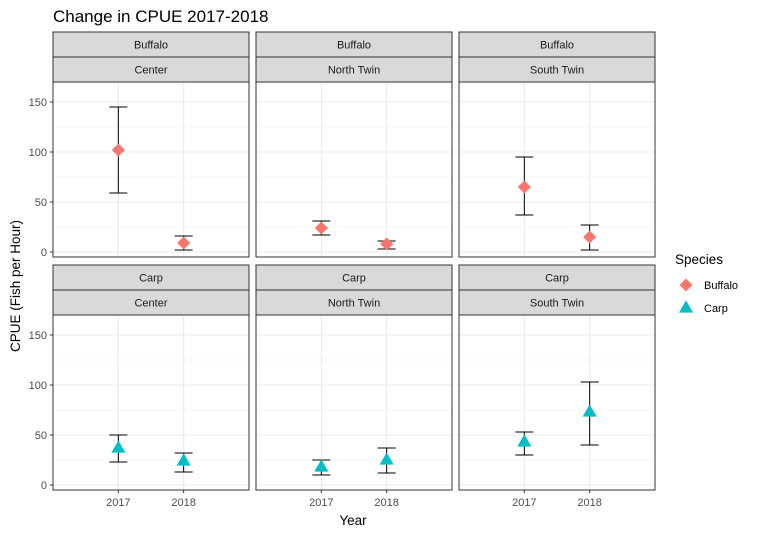  I want to click on legend-label: Carp, so click(716, 309).